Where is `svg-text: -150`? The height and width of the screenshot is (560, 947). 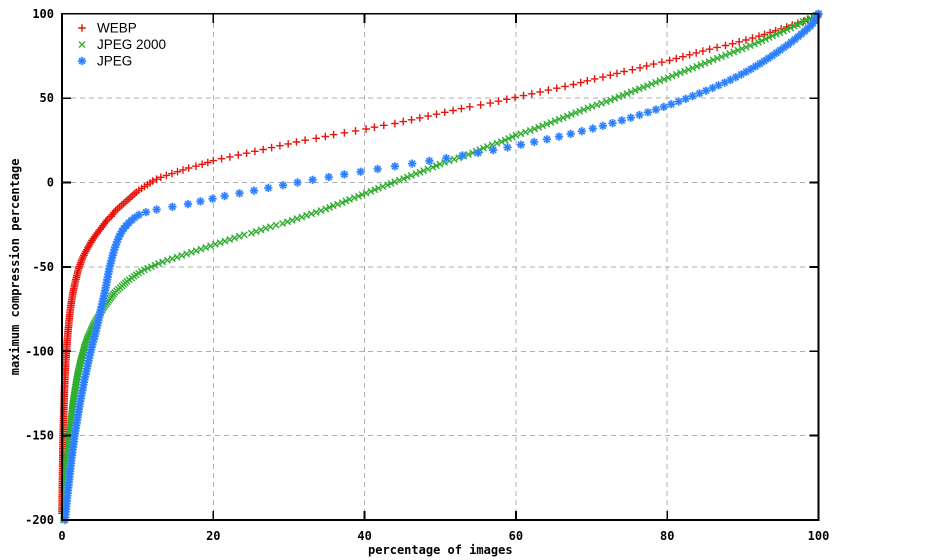 svg-text: -150 is located at coordinates (39, 436).